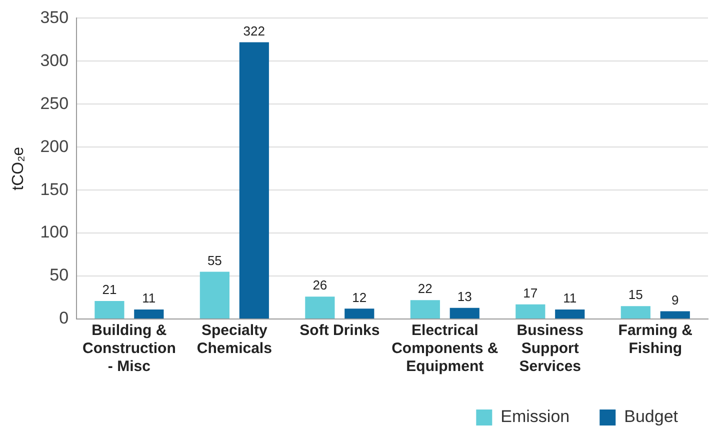 The width and height of the screenshot is (718, 436). I want to click on data-label: 15, so click(635, 294).